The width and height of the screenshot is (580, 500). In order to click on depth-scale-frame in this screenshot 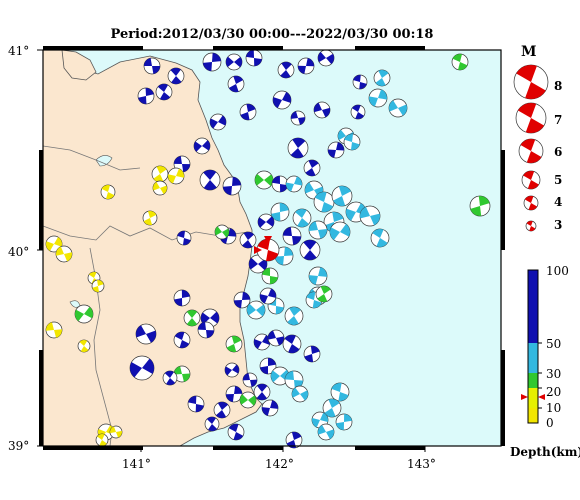, I will do `click(533, 346)`.